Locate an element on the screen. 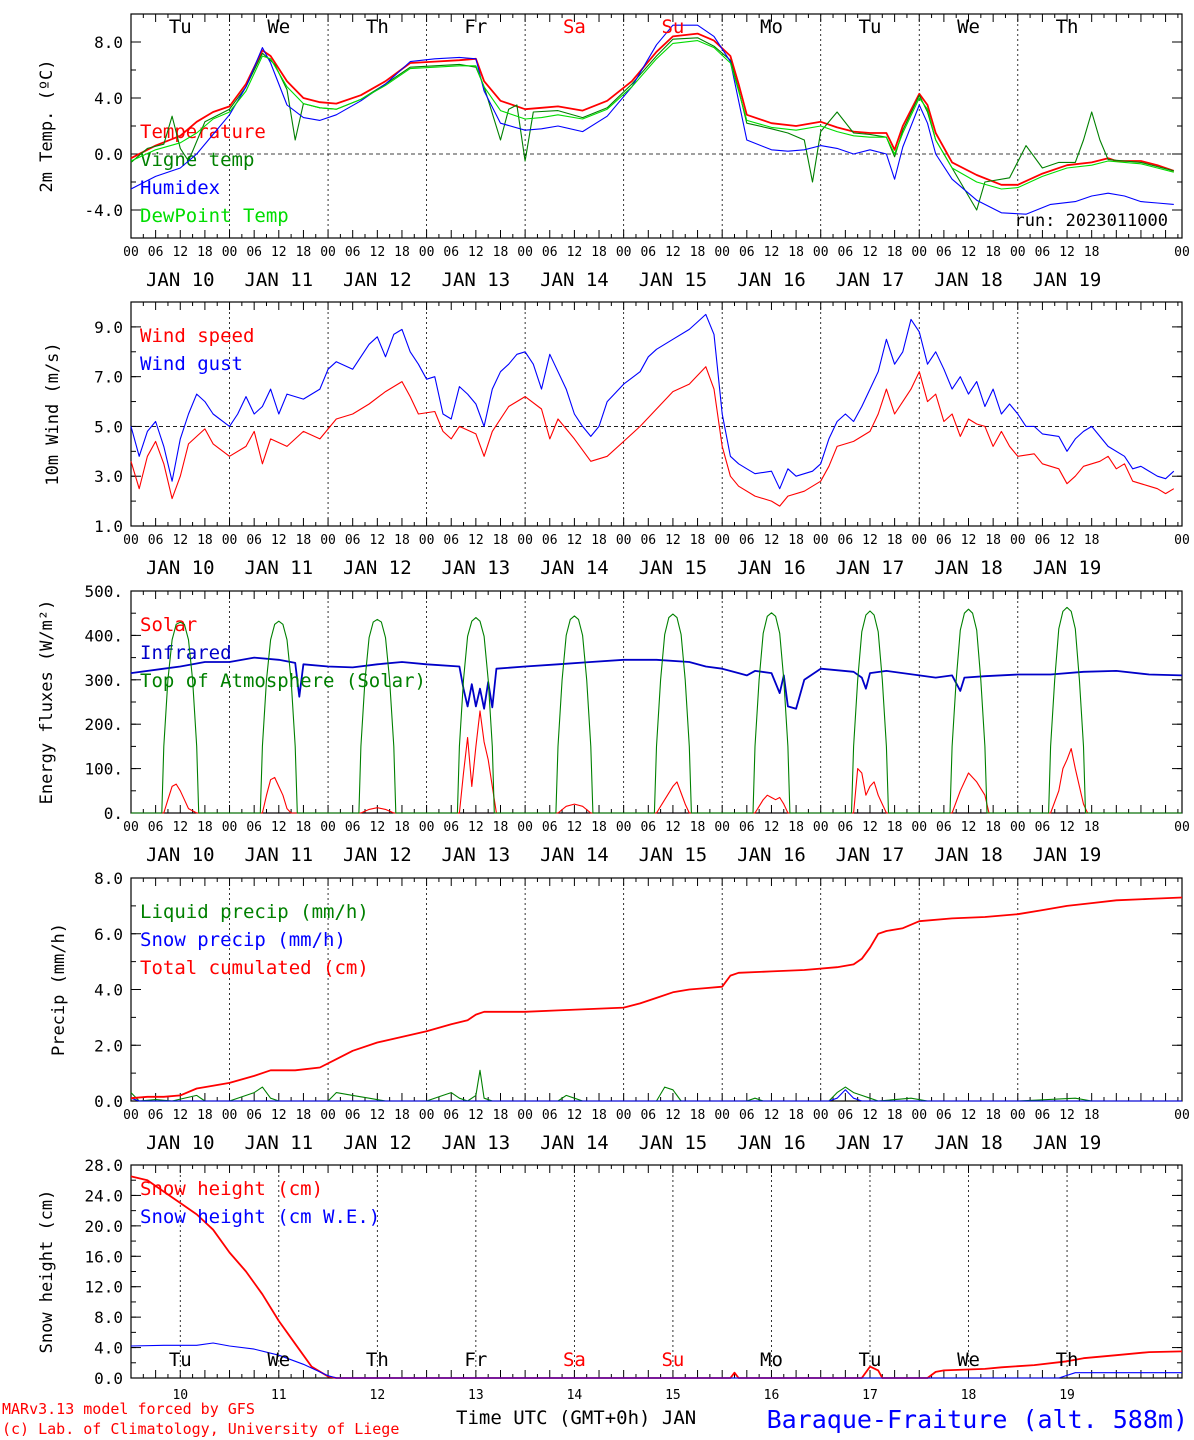 The height and width of the screenshot is (1440, 1194). series-line-snow-height-cm-w-e is located at coordinates (656, 1360).